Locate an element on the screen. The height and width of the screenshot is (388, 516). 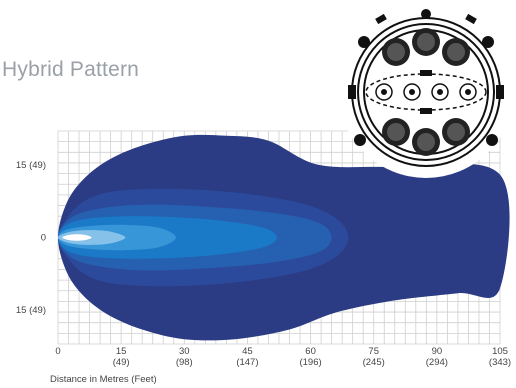
x-tick-label: 75 is located at coordinates (373, 351).